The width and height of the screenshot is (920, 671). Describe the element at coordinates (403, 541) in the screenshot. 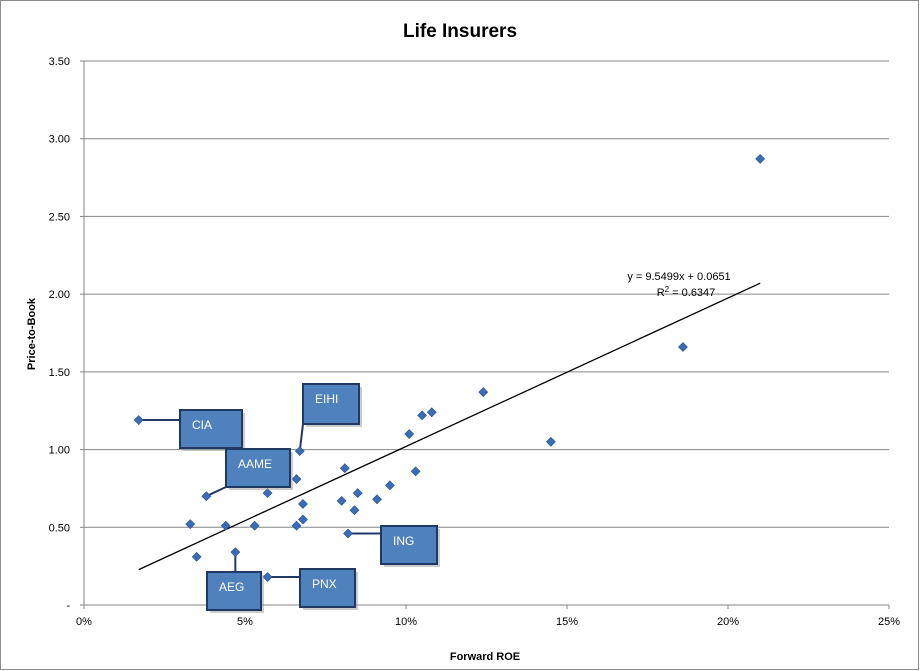

I see `callout-label: ING` at that location.